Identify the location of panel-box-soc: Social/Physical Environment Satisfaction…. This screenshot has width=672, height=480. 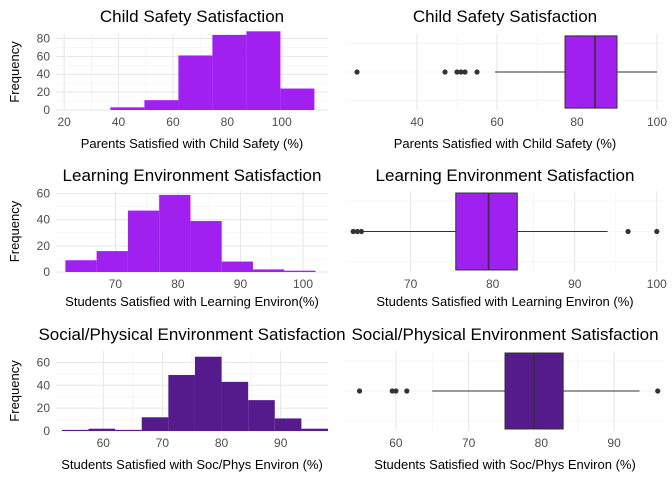
(505, 398).